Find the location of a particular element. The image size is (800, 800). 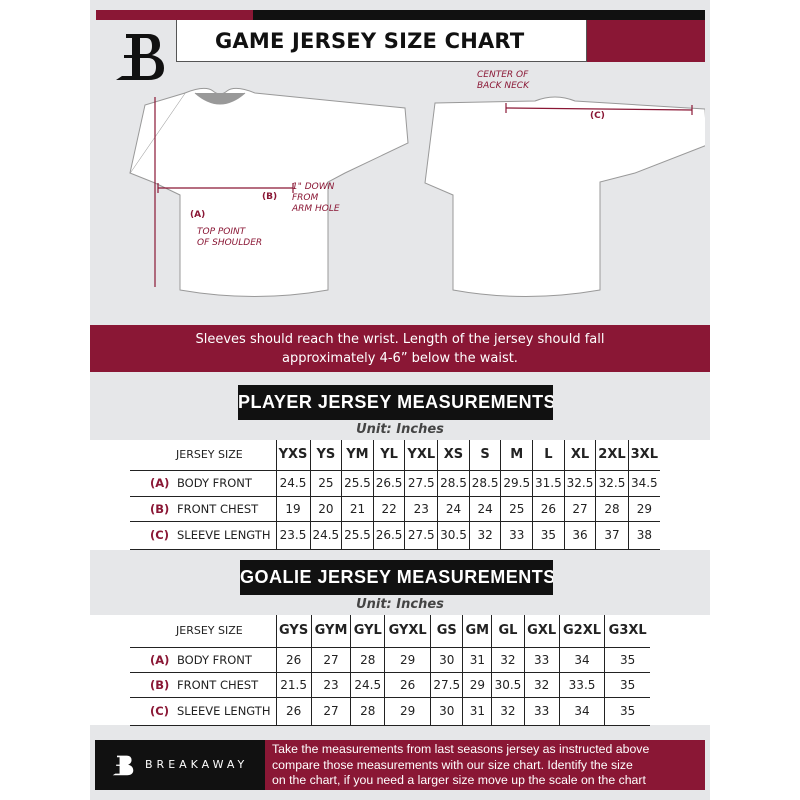

table-cell: 28.5 is located at coordinates (484, 483).